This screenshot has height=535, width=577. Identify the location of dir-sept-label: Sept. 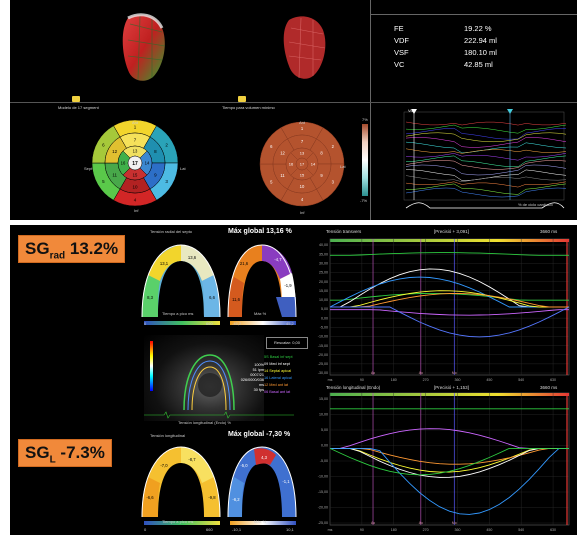
(88, 168).